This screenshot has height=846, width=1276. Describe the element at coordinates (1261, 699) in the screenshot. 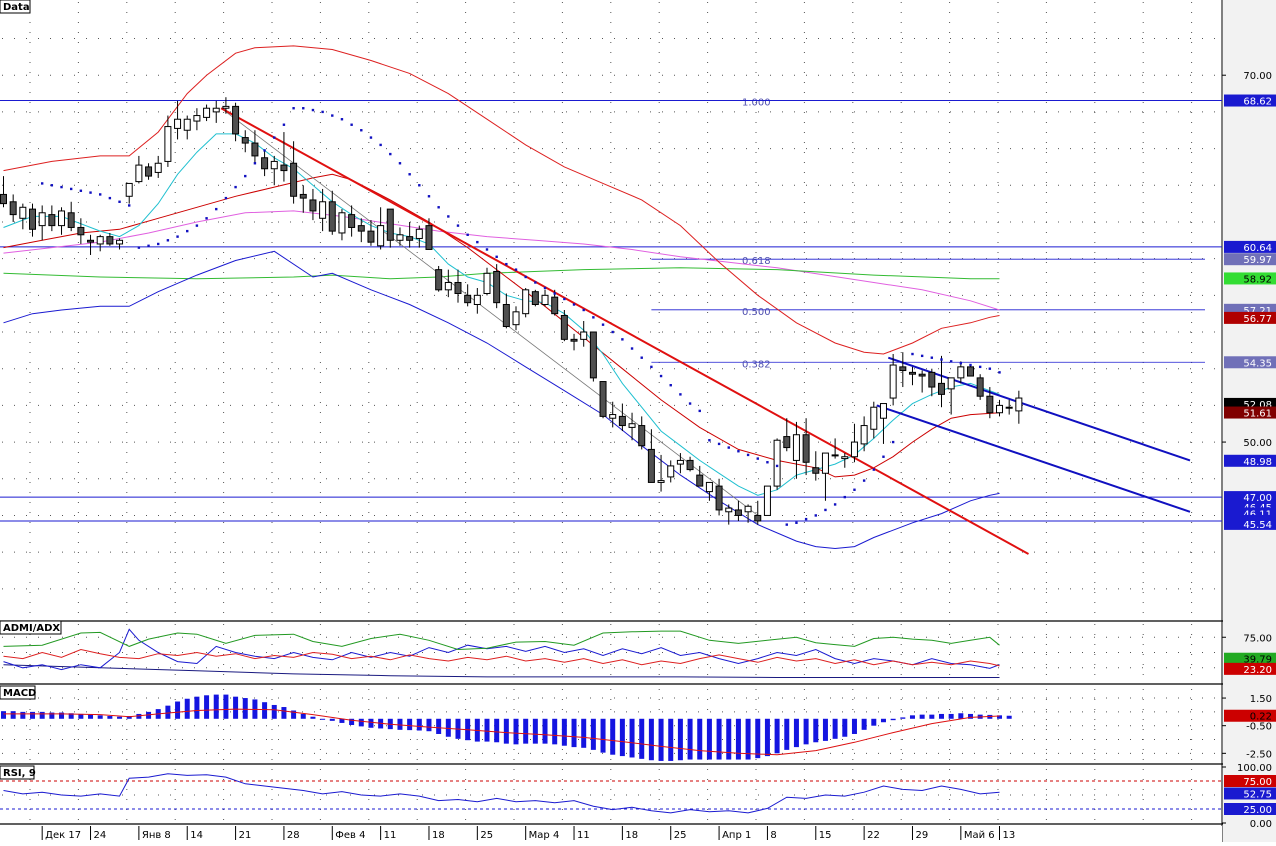

I see `macd-tick-label: 1.50` at that location.